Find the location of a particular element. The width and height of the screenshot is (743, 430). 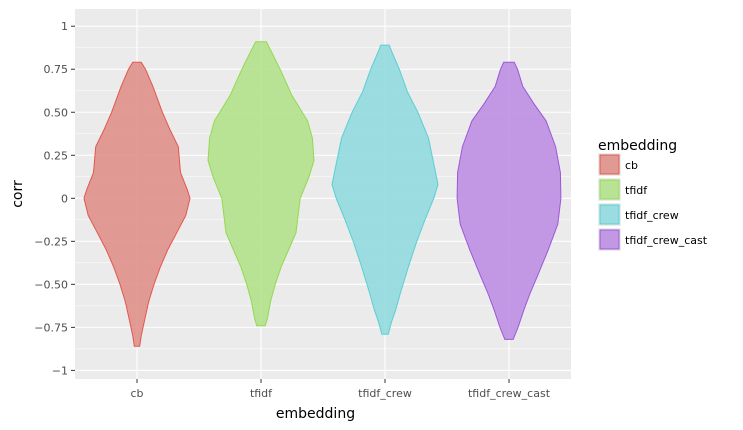

y-tick-label: 0.25 is located at coordinates (56, 155).